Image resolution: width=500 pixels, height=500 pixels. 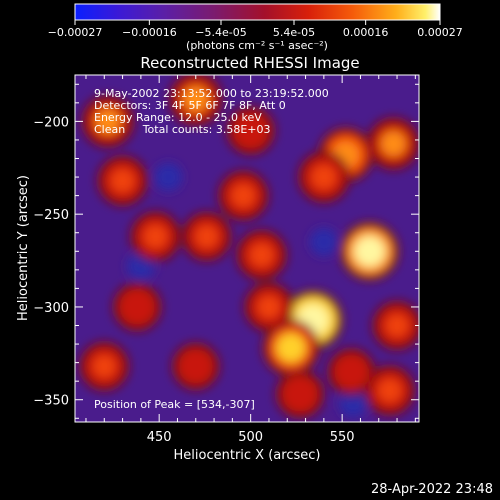 What do you see at coordinates (51, 308) in the screenshot?
I see `y-tick-label--300: −300` at bounding box center [51, 308].